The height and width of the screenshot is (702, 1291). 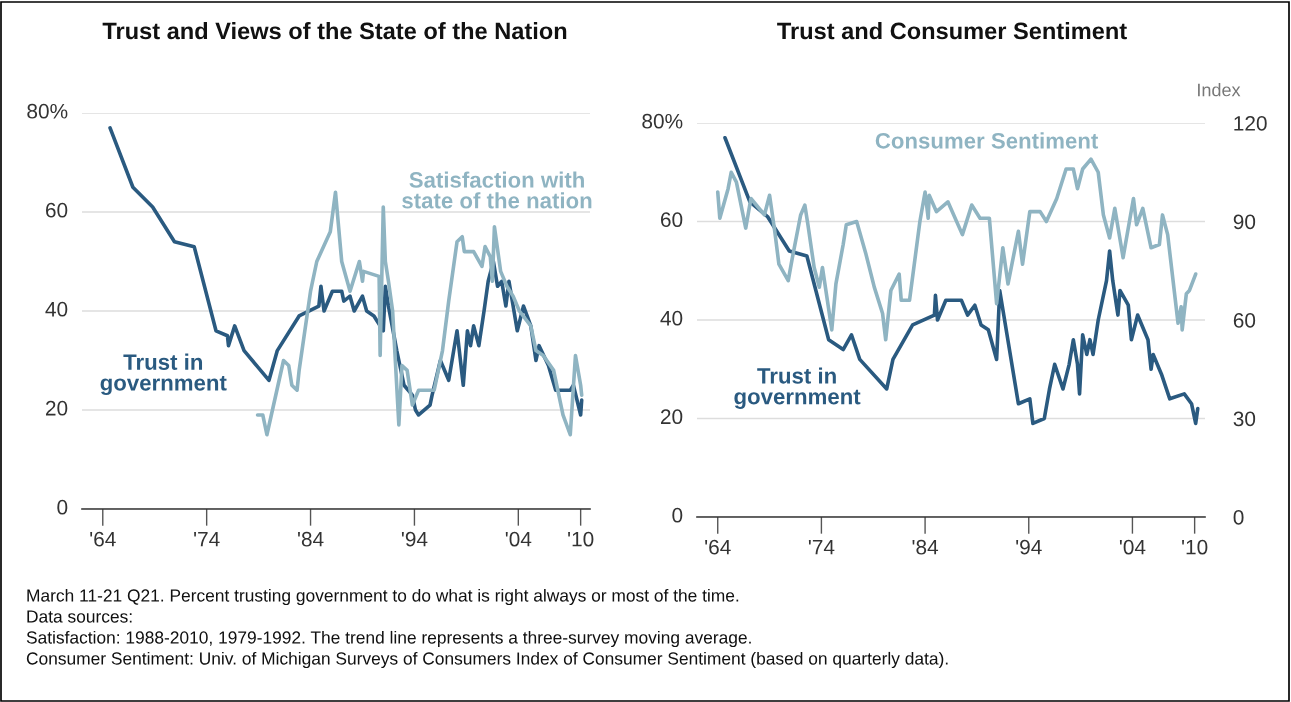 I want to click on y2-tick-label: 60, so click(x=1244, y=320).